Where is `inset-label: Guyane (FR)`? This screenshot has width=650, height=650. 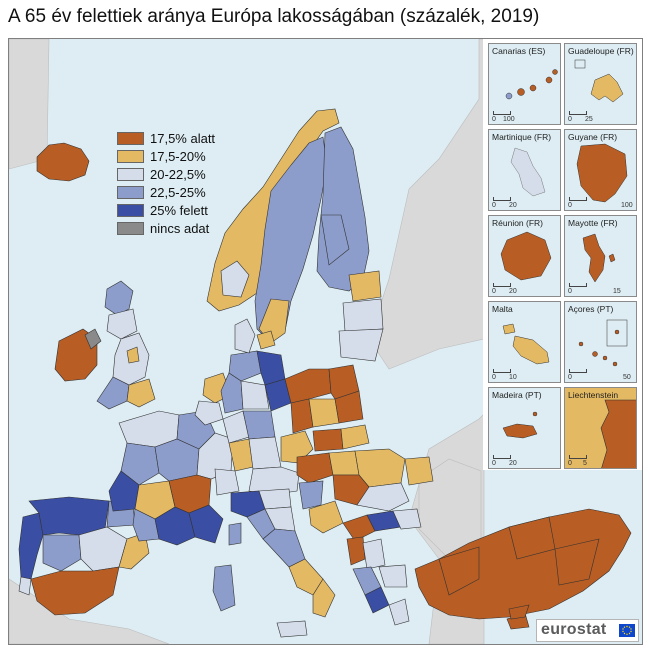
inset-label: Guyane (FR) is located at coordinates (593, 137).